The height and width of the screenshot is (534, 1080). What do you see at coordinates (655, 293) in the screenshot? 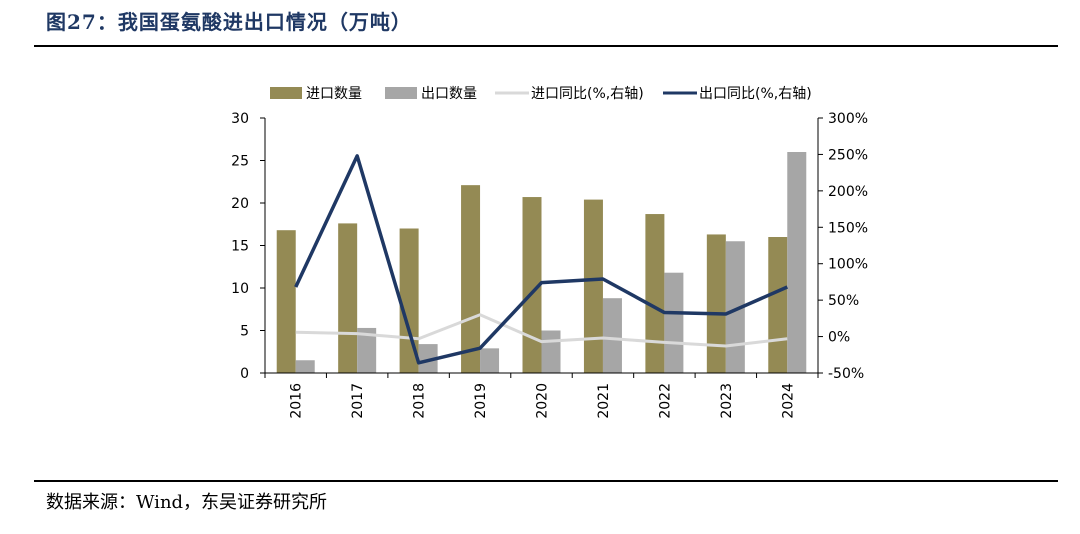
I see `import-bar-2022` at bounding box center [655, 293].